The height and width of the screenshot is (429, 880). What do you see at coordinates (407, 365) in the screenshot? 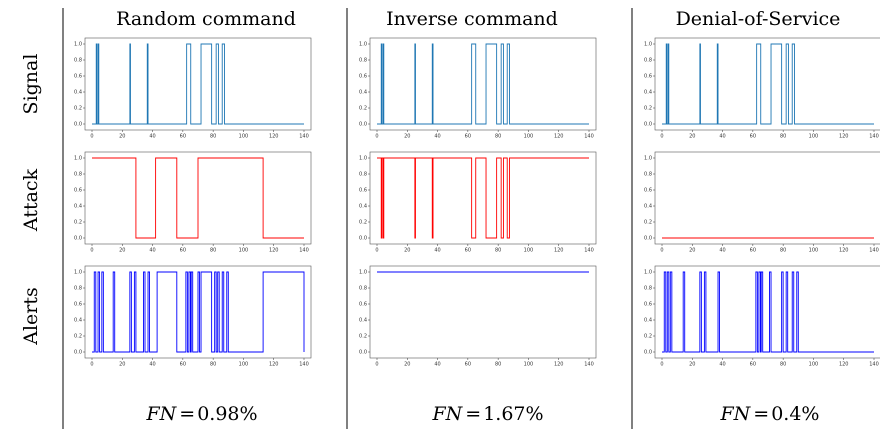
I see `x-tick-label-inverse-command-alerts: 20` at bounding box center [407, 365].